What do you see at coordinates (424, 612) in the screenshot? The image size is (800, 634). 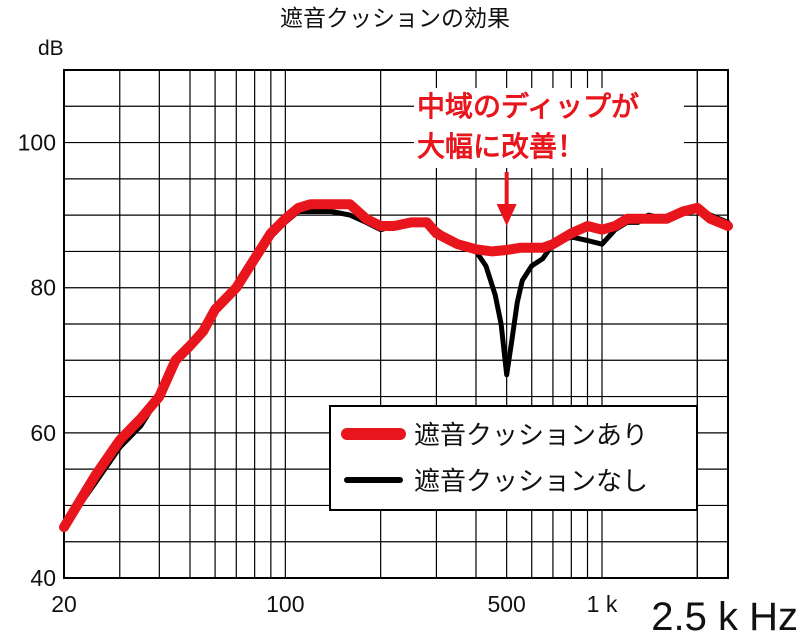 I see `x-tick-labels: 20 100 500 1 k 2.5 k Hz` at bounding box center [424, 612].